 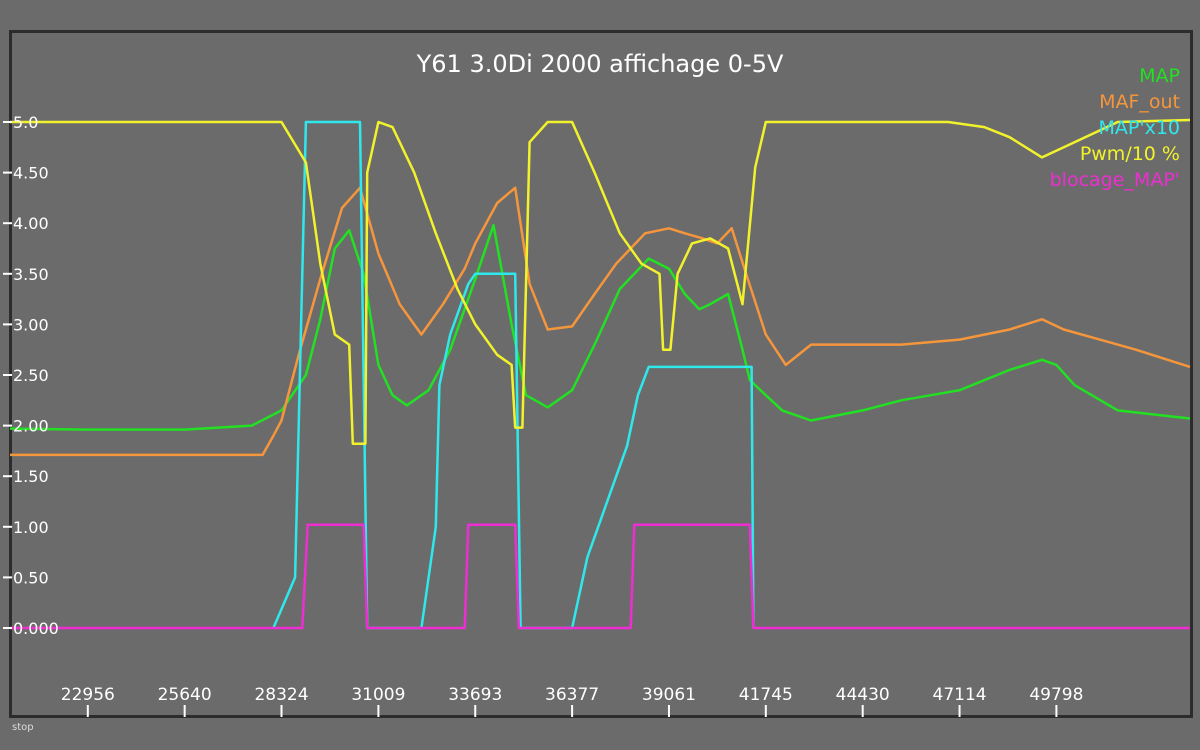 What do you see at coordinates (31, 324) in the screenshot?
I see `y-tick-label: 3.00` at bounding box center [31, 324].